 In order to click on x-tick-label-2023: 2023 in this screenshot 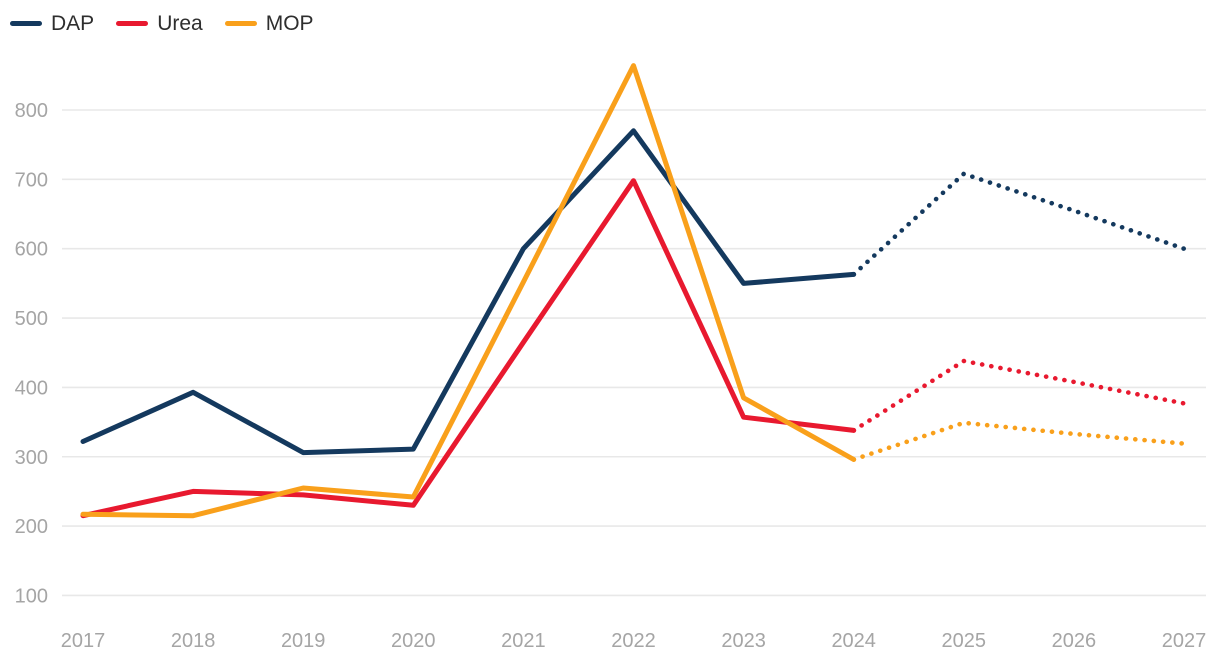, I will do `click(743, 641)`.